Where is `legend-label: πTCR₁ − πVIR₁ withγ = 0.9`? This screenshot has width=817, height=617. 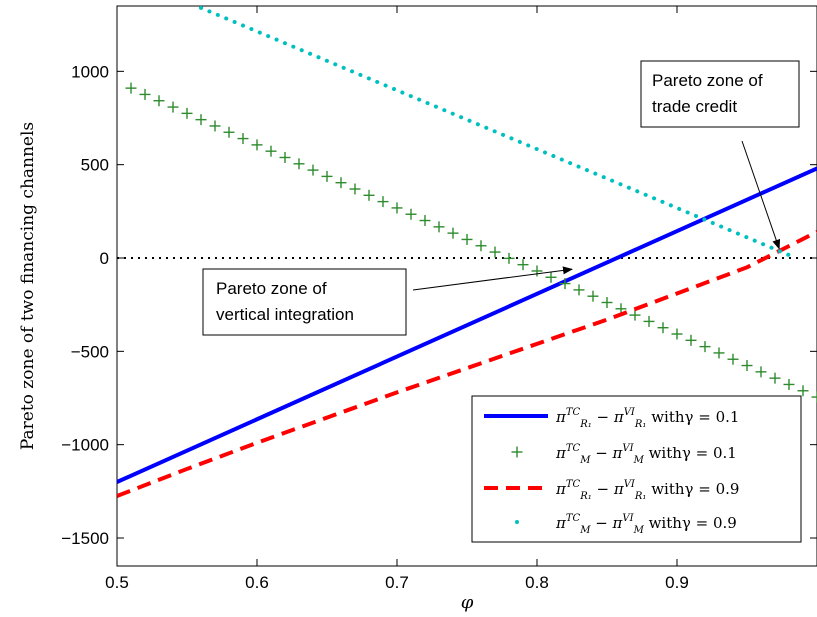 legend-label: πTCR₁ − πVIR₁ withγ = 0.9 is located at coordinates (647, 490).